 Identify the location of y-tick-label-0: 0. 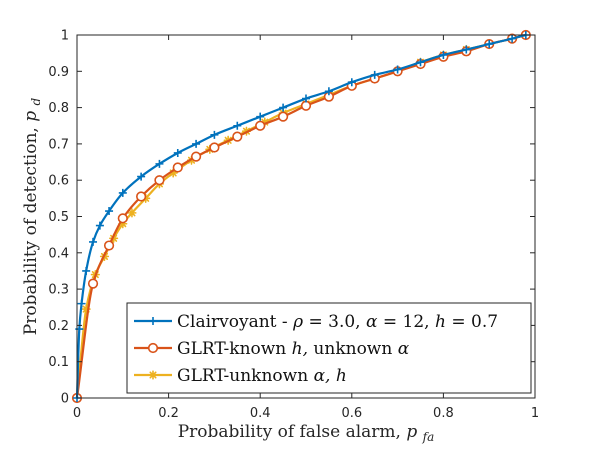
(65, 399).